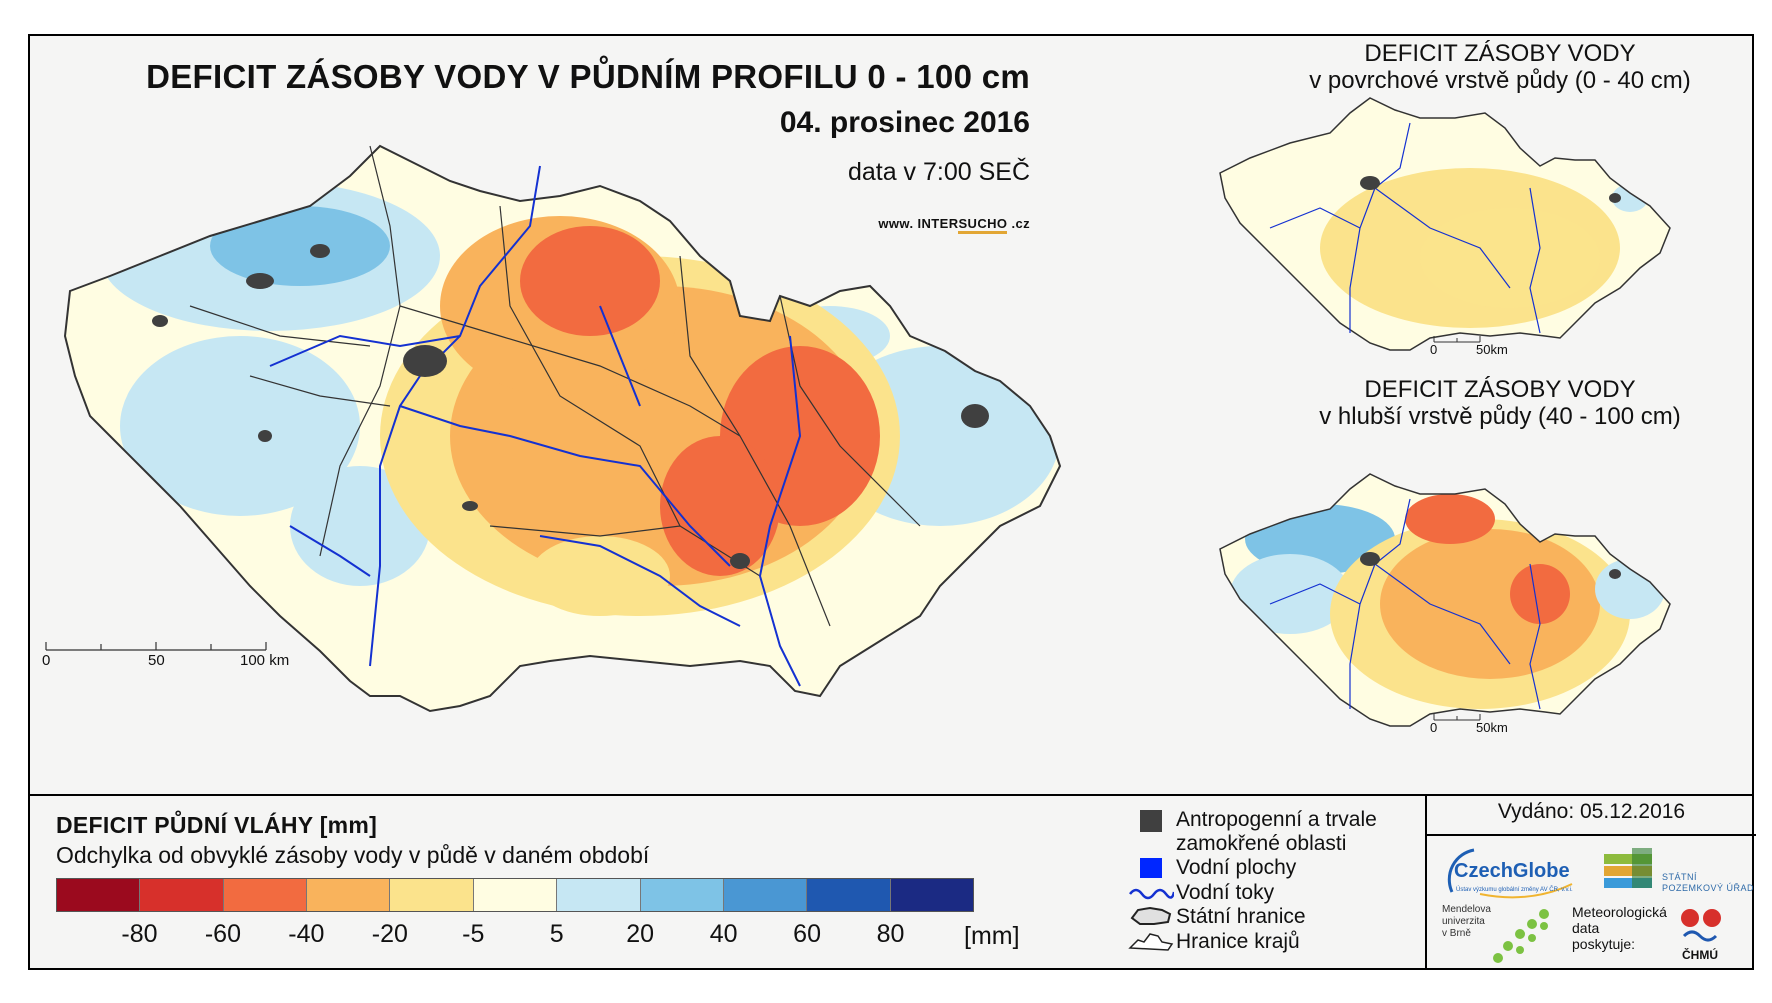 The height and width of the screenshot is (1003, 1772). I want to click on legend-divider, so click(891, 795).